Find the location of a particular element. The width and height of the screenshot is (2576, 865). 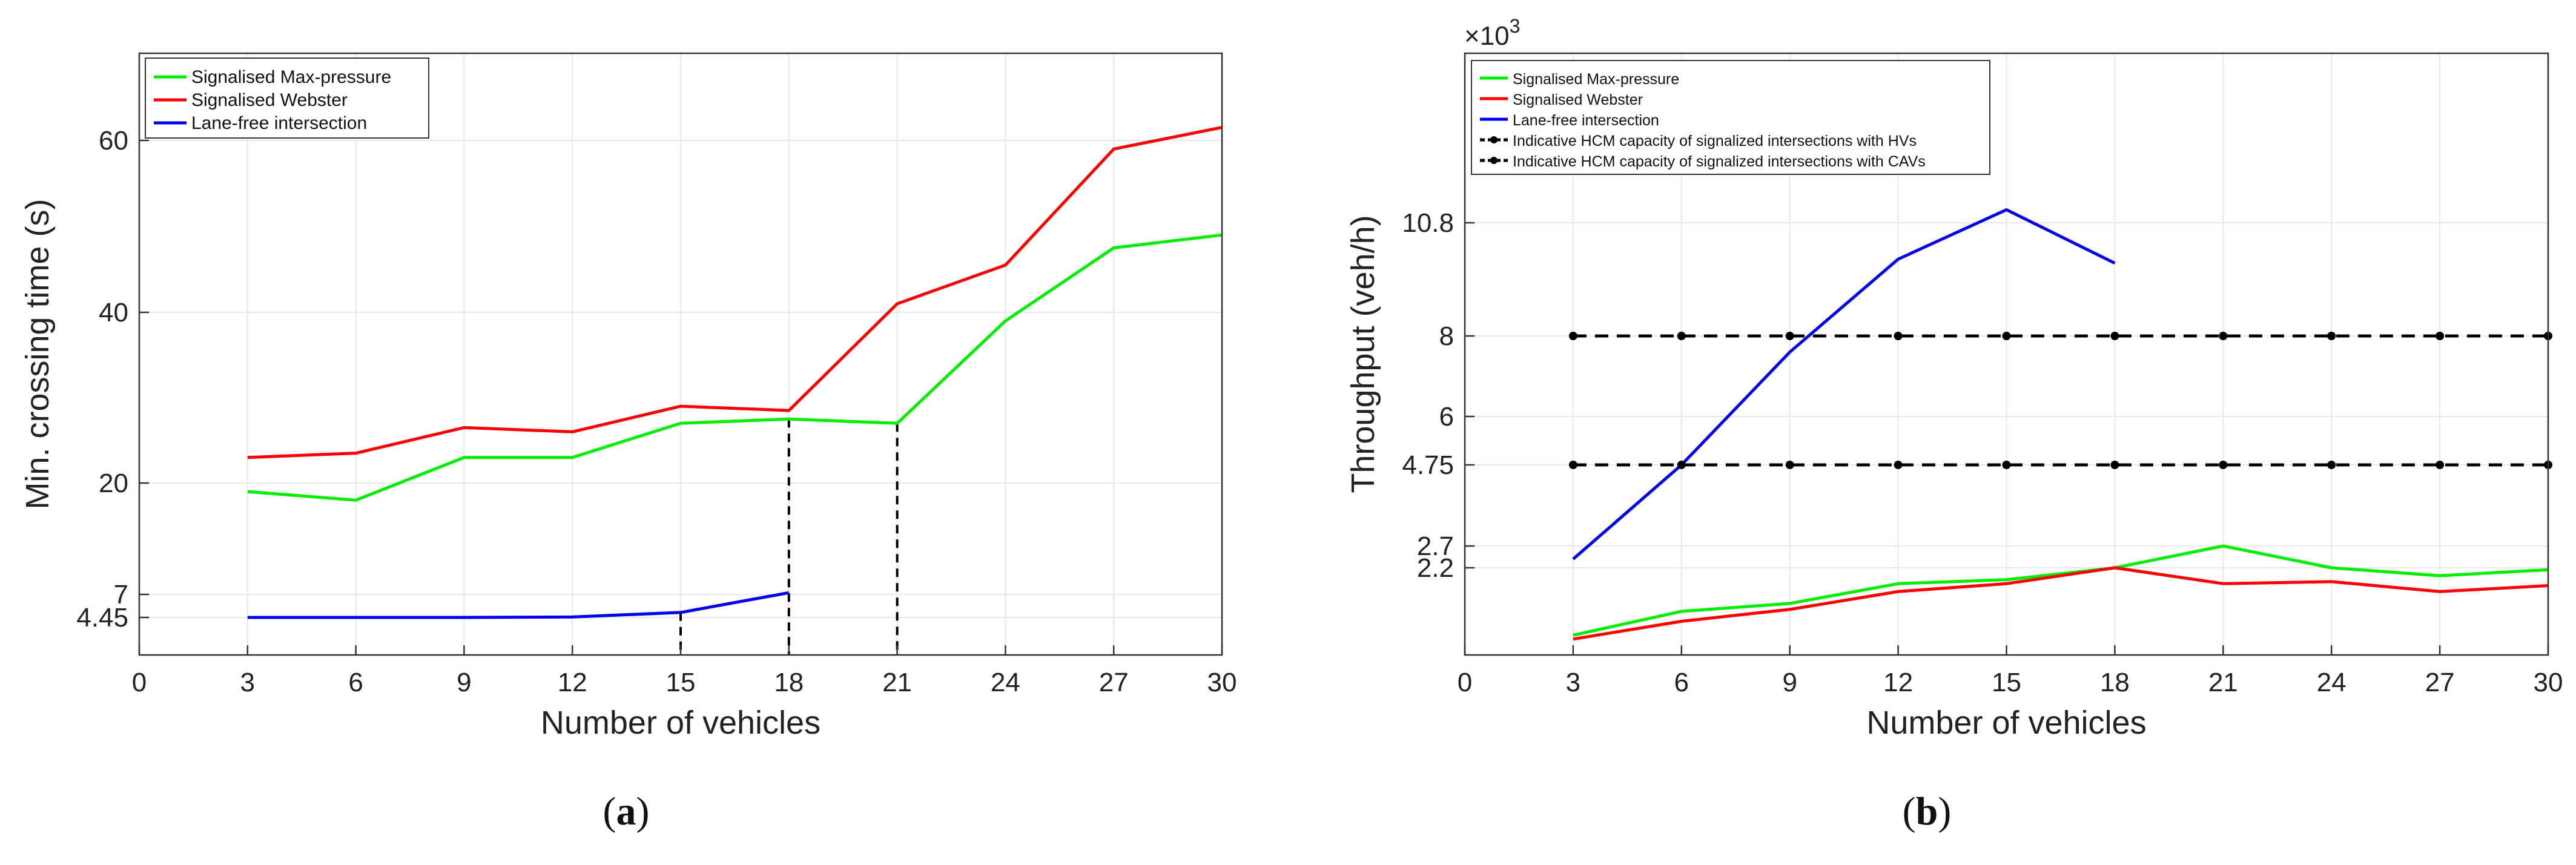

y-tick-label: 60 is located at coordinates (113, 141).